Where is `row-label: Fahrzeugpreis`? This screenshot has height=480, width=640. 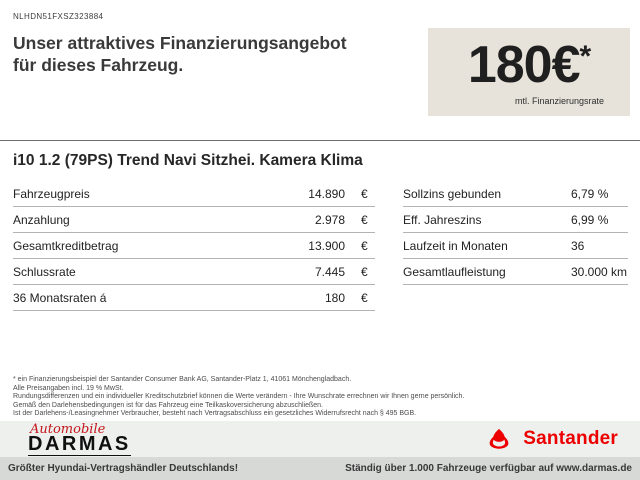
row-label: Fahrzeugpreis is located at coordinates (51, 194).